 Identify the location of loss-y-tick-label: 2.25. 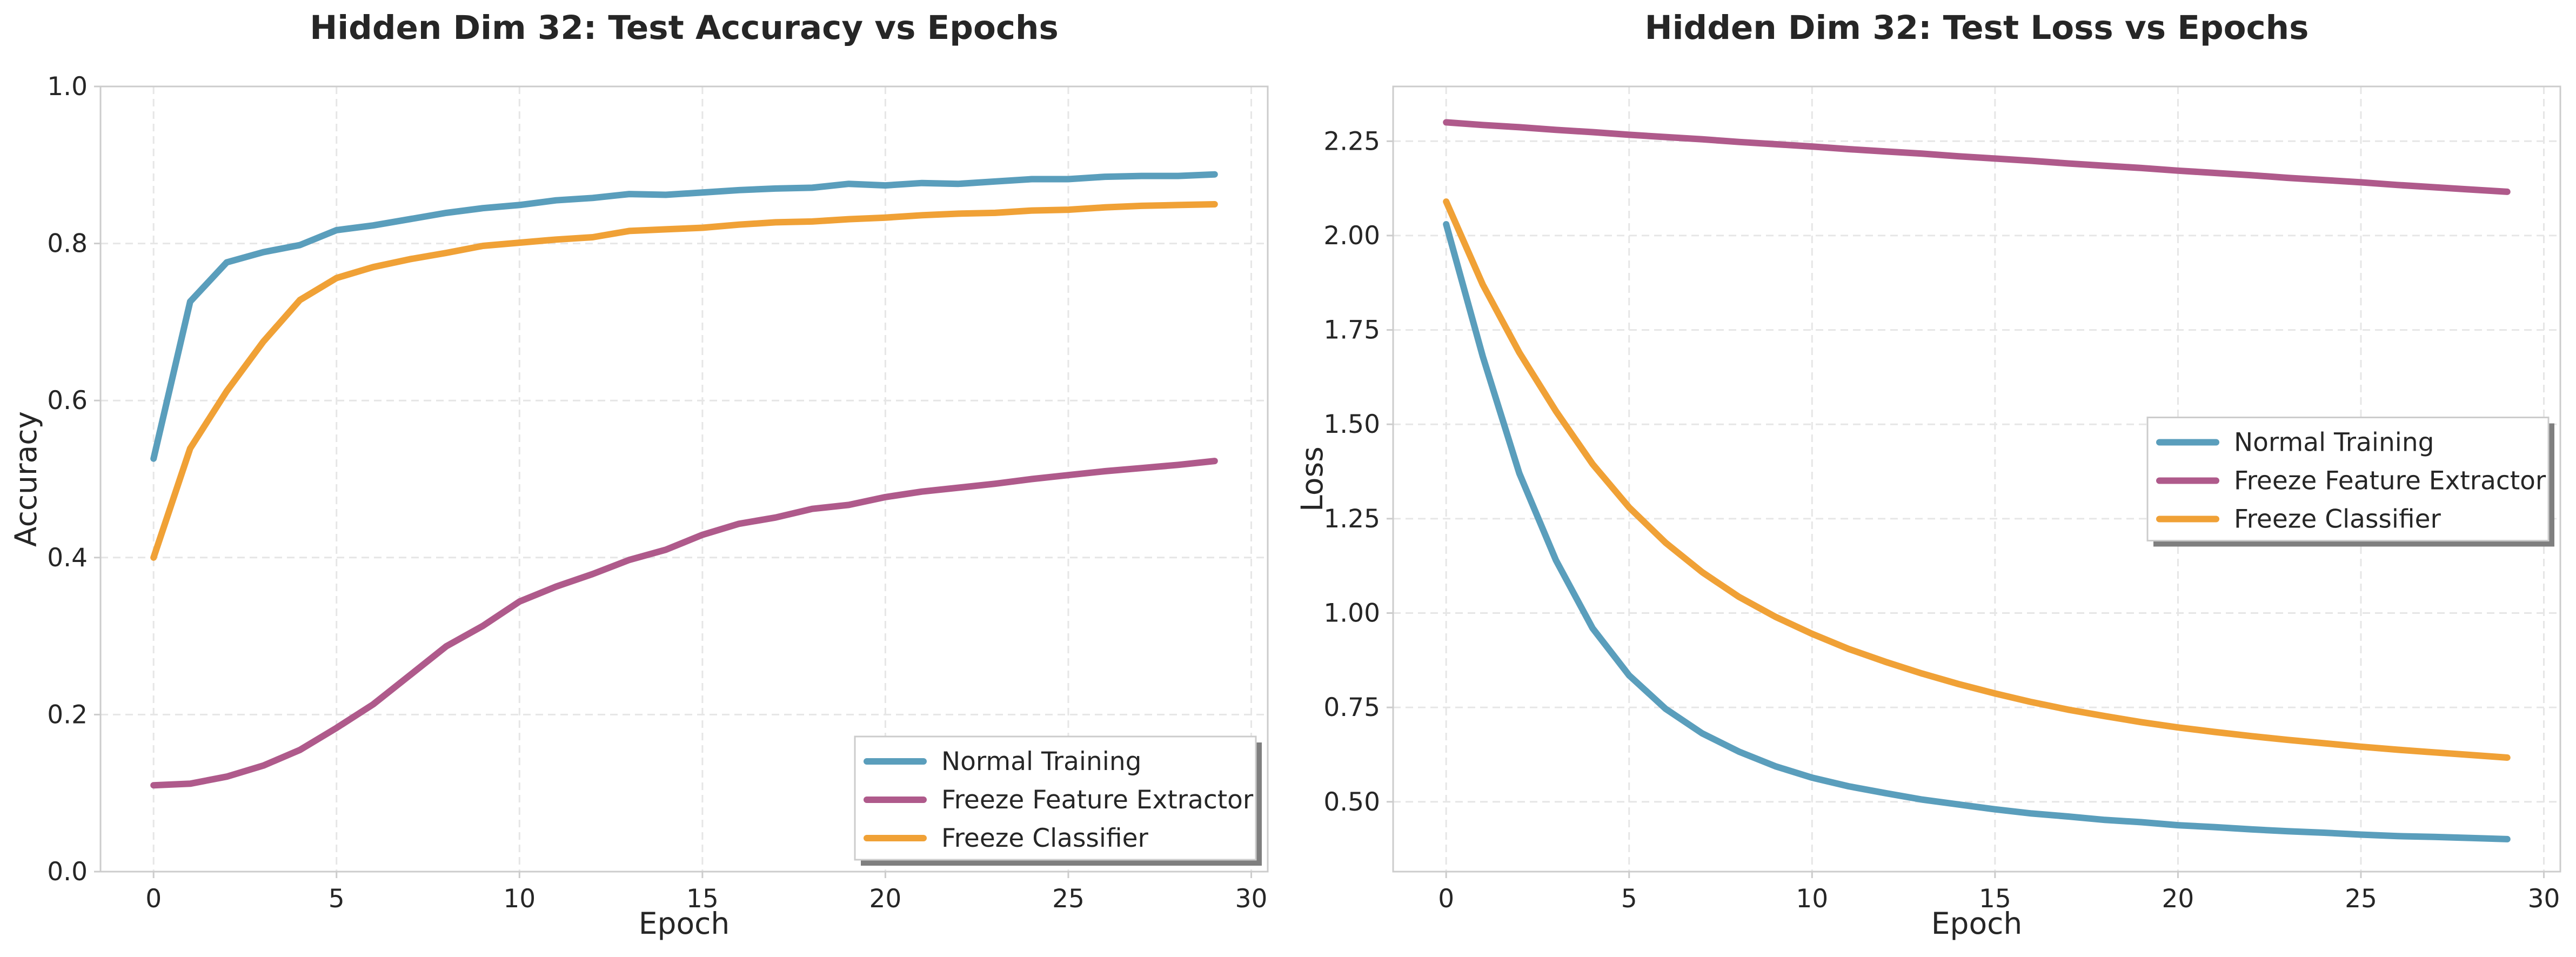
(1351, 141).